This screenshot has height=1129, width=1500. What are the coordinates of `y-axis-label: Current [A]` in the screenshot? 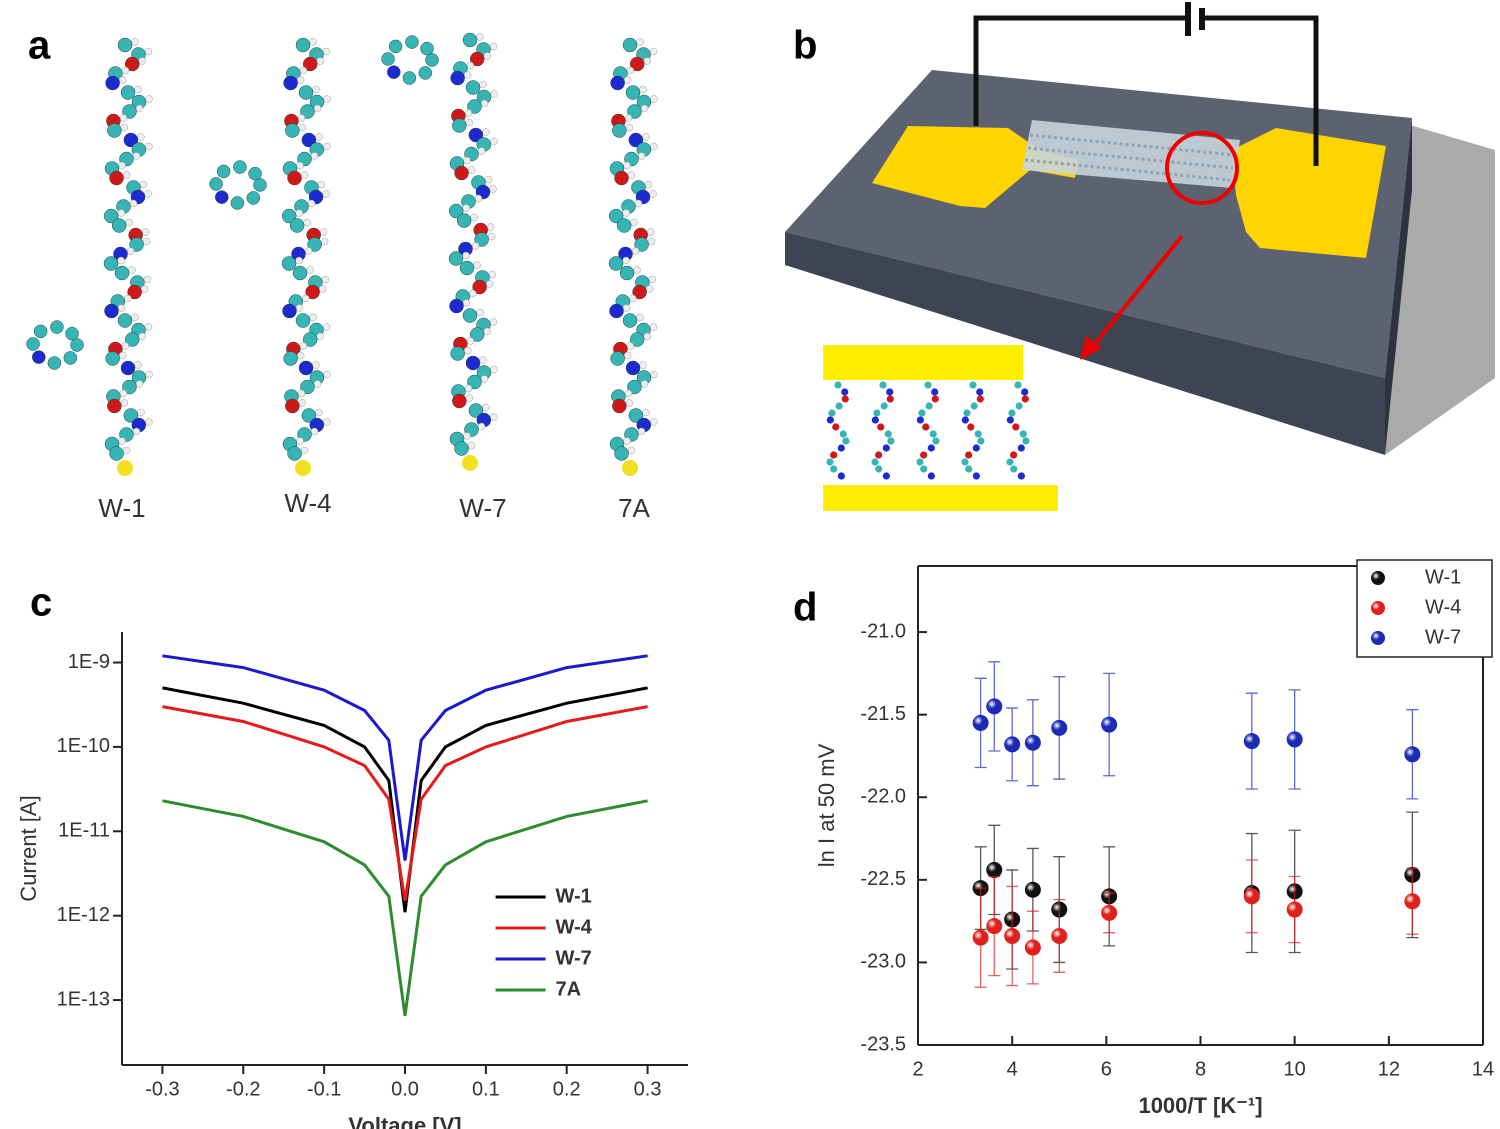 It's located at (28, 848).